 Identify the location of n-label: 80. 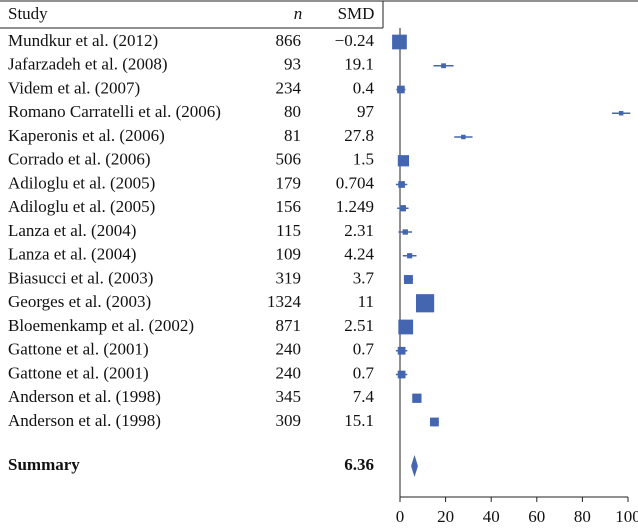
(292, 111).